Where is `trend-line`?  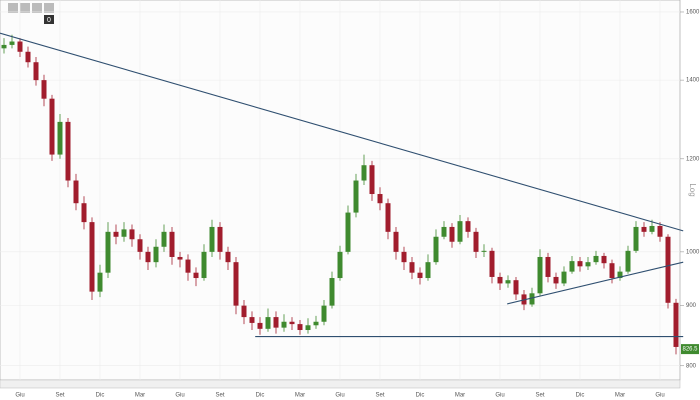 trend-line is located at coordinates (595, 283).